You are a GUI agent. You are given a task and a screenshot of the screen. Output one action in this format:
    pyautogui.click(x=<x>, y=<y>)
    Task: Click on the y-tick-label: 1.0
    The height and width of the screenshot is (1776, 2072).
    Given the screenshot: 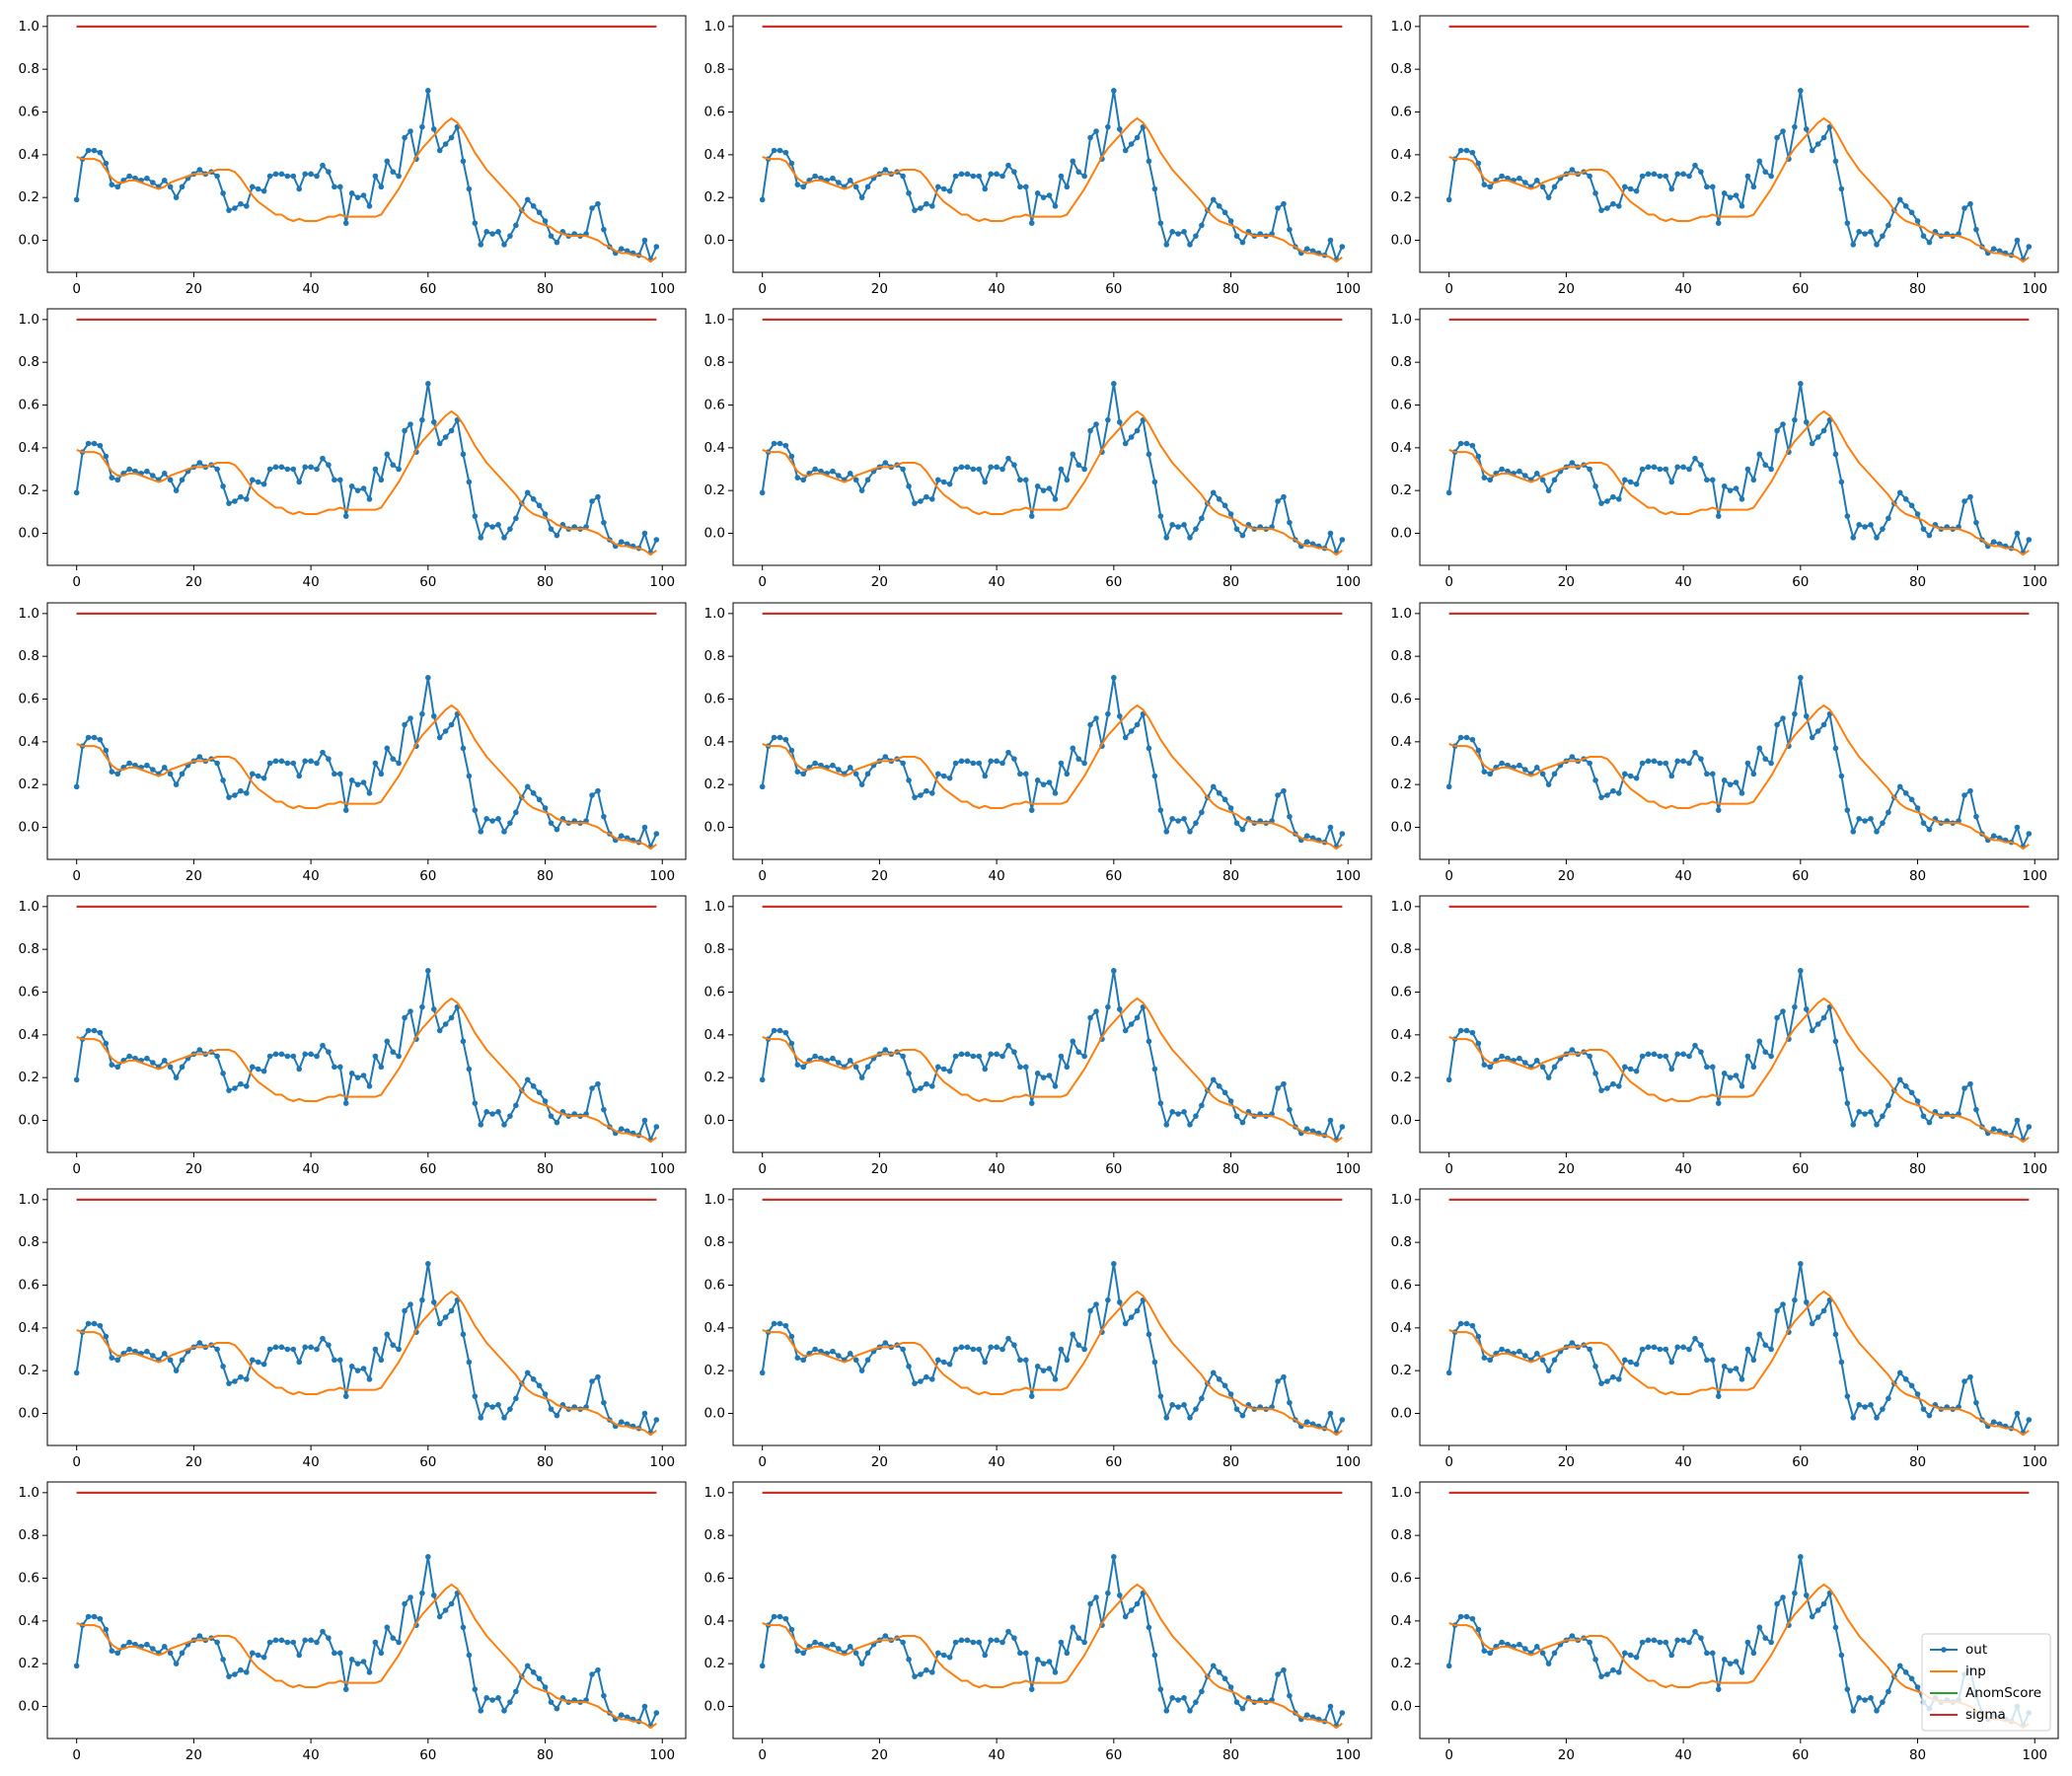 What is the action you would take?
    pyautogui.click(x=1402, y=1493)
    